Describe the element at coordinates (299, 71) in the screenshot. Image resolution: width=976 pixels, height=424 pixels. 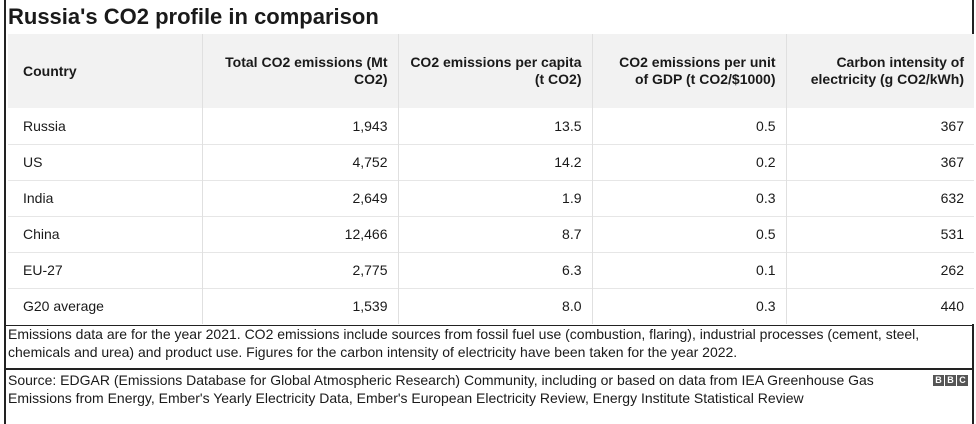
I see `header-total-emissions: Total CO2 emissions (Mt CO2)` at that location.